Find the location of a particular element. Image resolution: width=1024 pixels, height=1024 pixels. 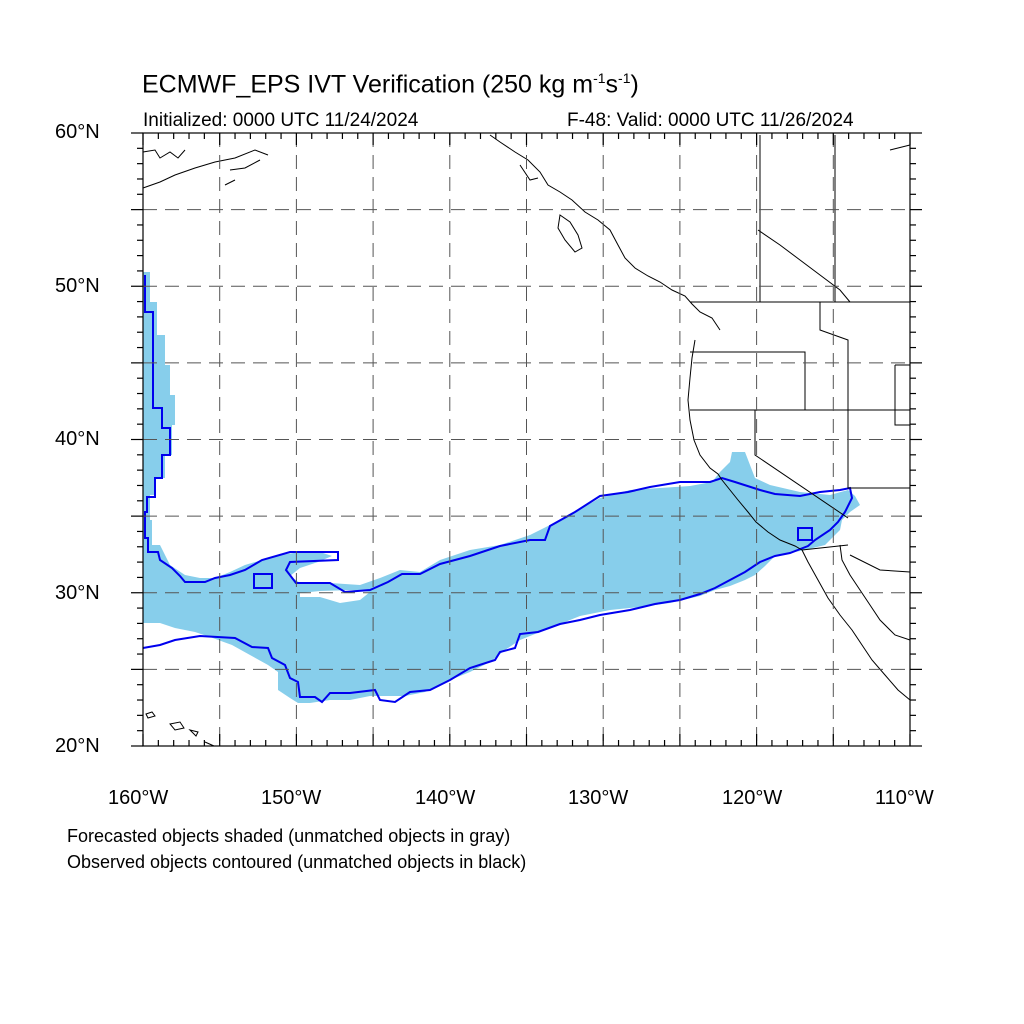

state-borders is located at coordinates (800, 401).